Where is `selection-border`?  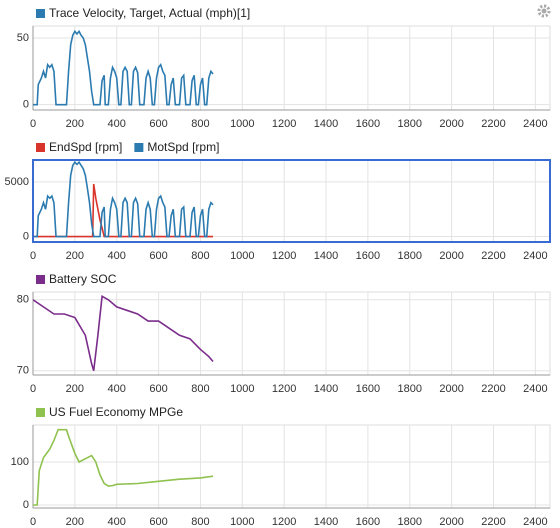
selection-border is located at coordinates (291, 201).